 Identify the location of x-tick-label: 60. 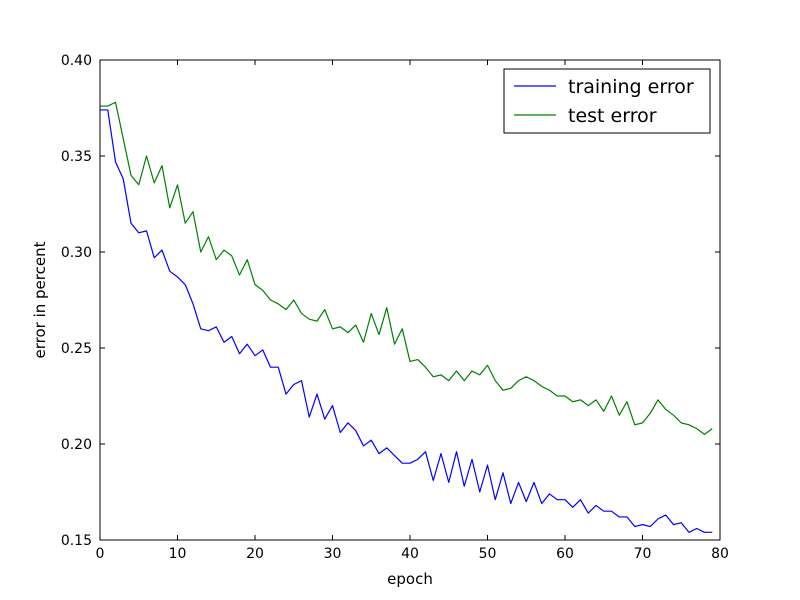
(565, 554).